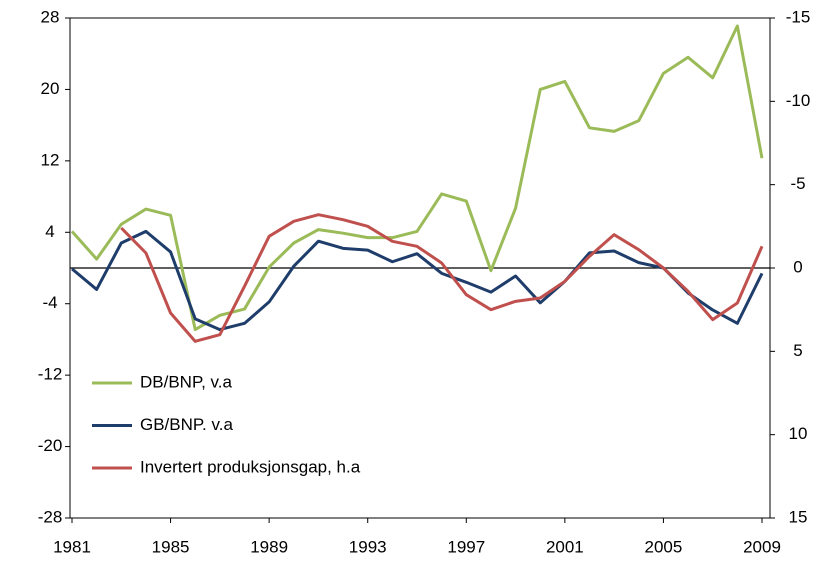 The image size is (827, 575). What do you see at coordinates (50, 159) in the screenshot?
I see `y-tick-label: 12` at bounding box center [50, 159].